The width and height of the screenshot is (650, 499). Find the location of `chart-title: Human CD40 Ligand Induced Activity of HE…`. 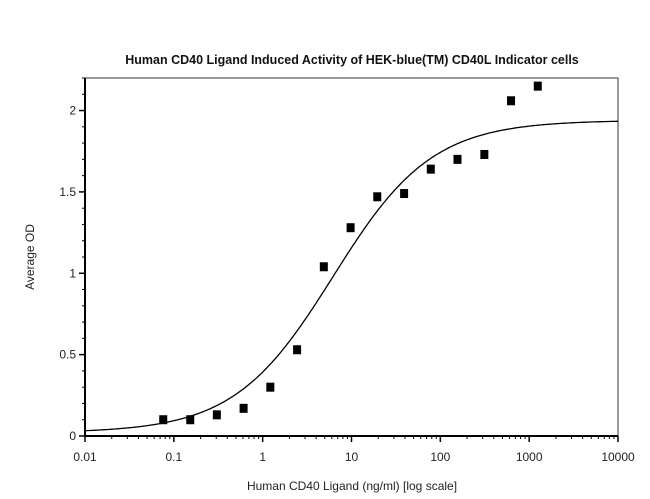

chart-title: Human CD40 Ligand Induced Activity of HE… is located at coordinates (352, 60).